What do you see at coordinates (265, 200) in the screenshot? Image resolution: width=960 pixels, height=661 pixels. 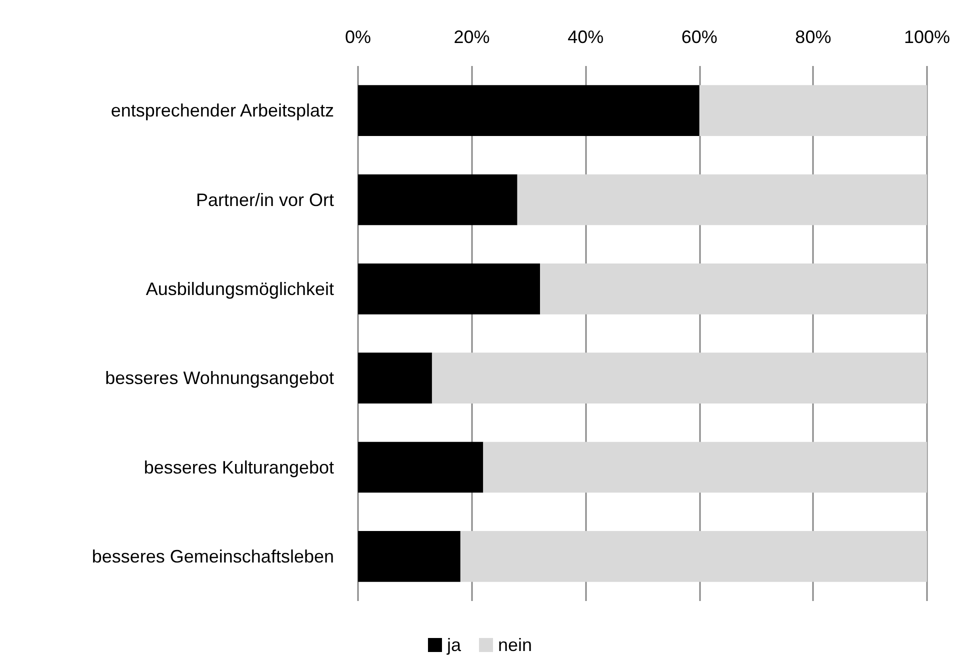 I see `y-tick-label: Partner/in vor Ort` at bounding box center [265, 200].